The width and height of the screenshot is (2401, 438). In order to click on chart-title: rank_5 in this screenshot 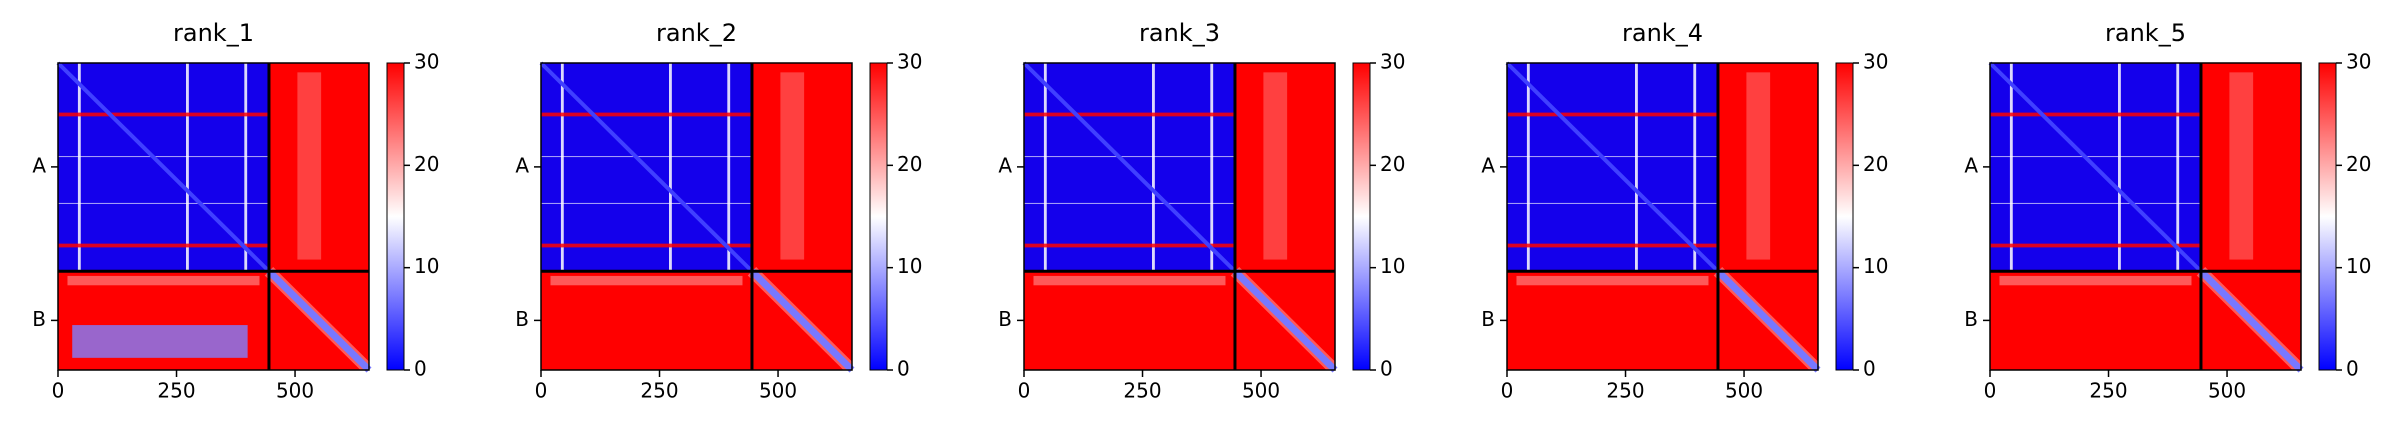, I will do `click(2145, 33)`.